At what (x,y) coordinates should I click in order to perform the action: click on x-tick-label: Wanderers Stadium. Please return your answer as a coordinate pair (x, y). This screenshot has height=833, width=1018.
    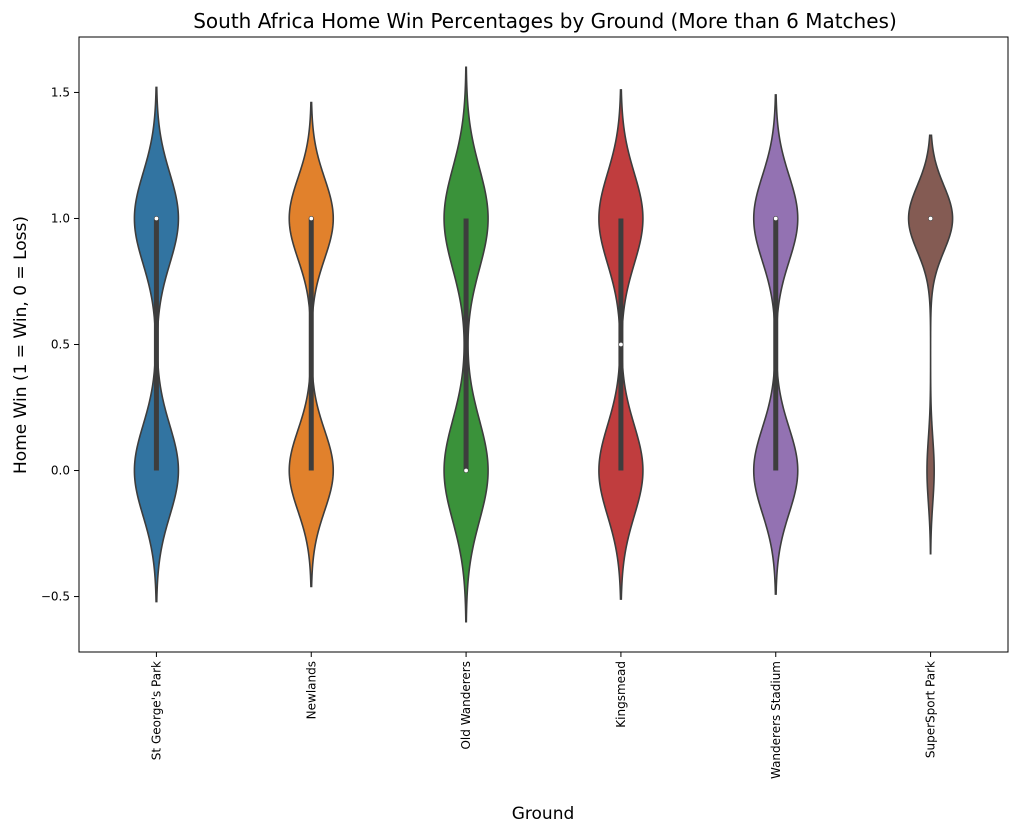
    Looking at the image, I should click on (776, 720).